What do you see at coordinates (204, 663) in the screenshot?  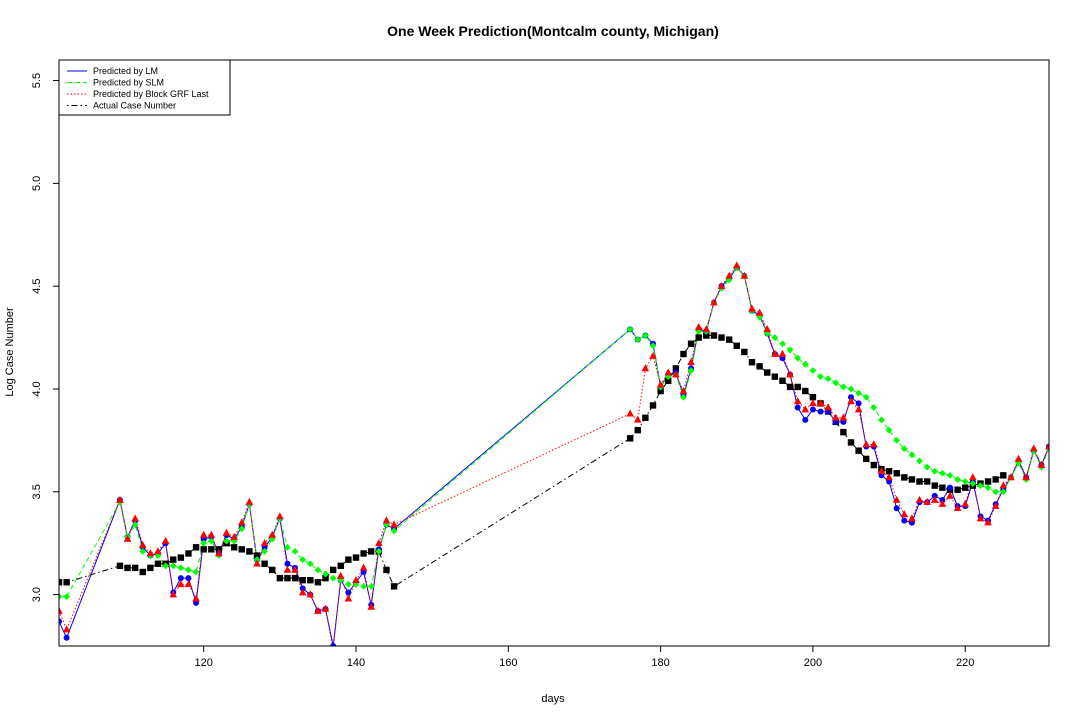 I see `x-tick-label: 120` at bounding box center [204, 663].